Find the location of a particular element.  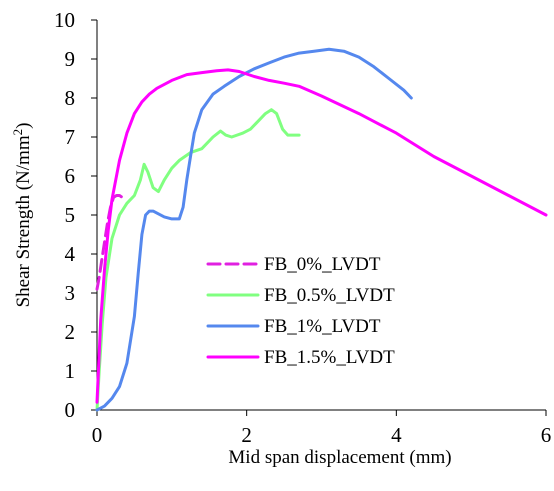

y-tick-label-6: 6 is located at coordinates (70, 176).